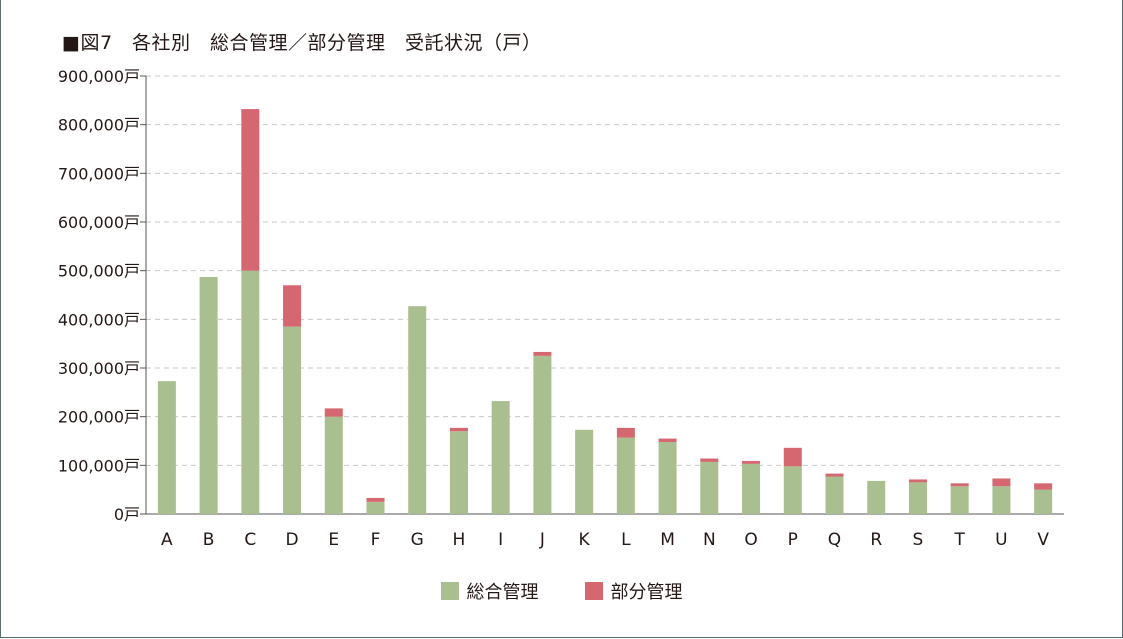 The height and width of the screenshot is (639, 1123). What do you see at coordinates (99, 125) in the screenshot?
I see `y-tick-label: 800,000戸` at bounding box center [99, 125].